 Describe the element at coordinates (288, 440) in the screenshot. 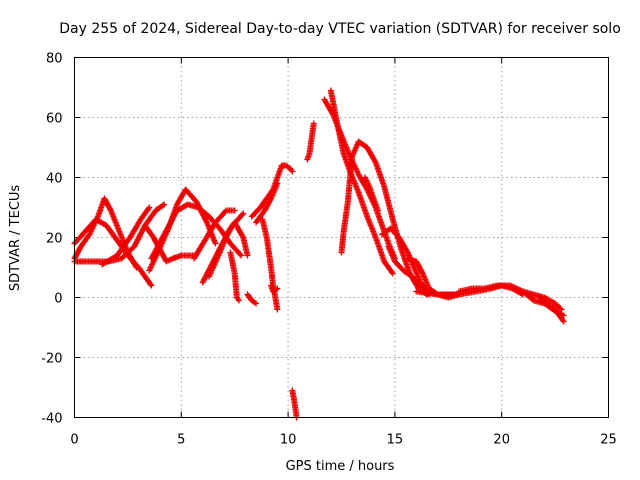

I see `x-tick-label: 10` at that location.